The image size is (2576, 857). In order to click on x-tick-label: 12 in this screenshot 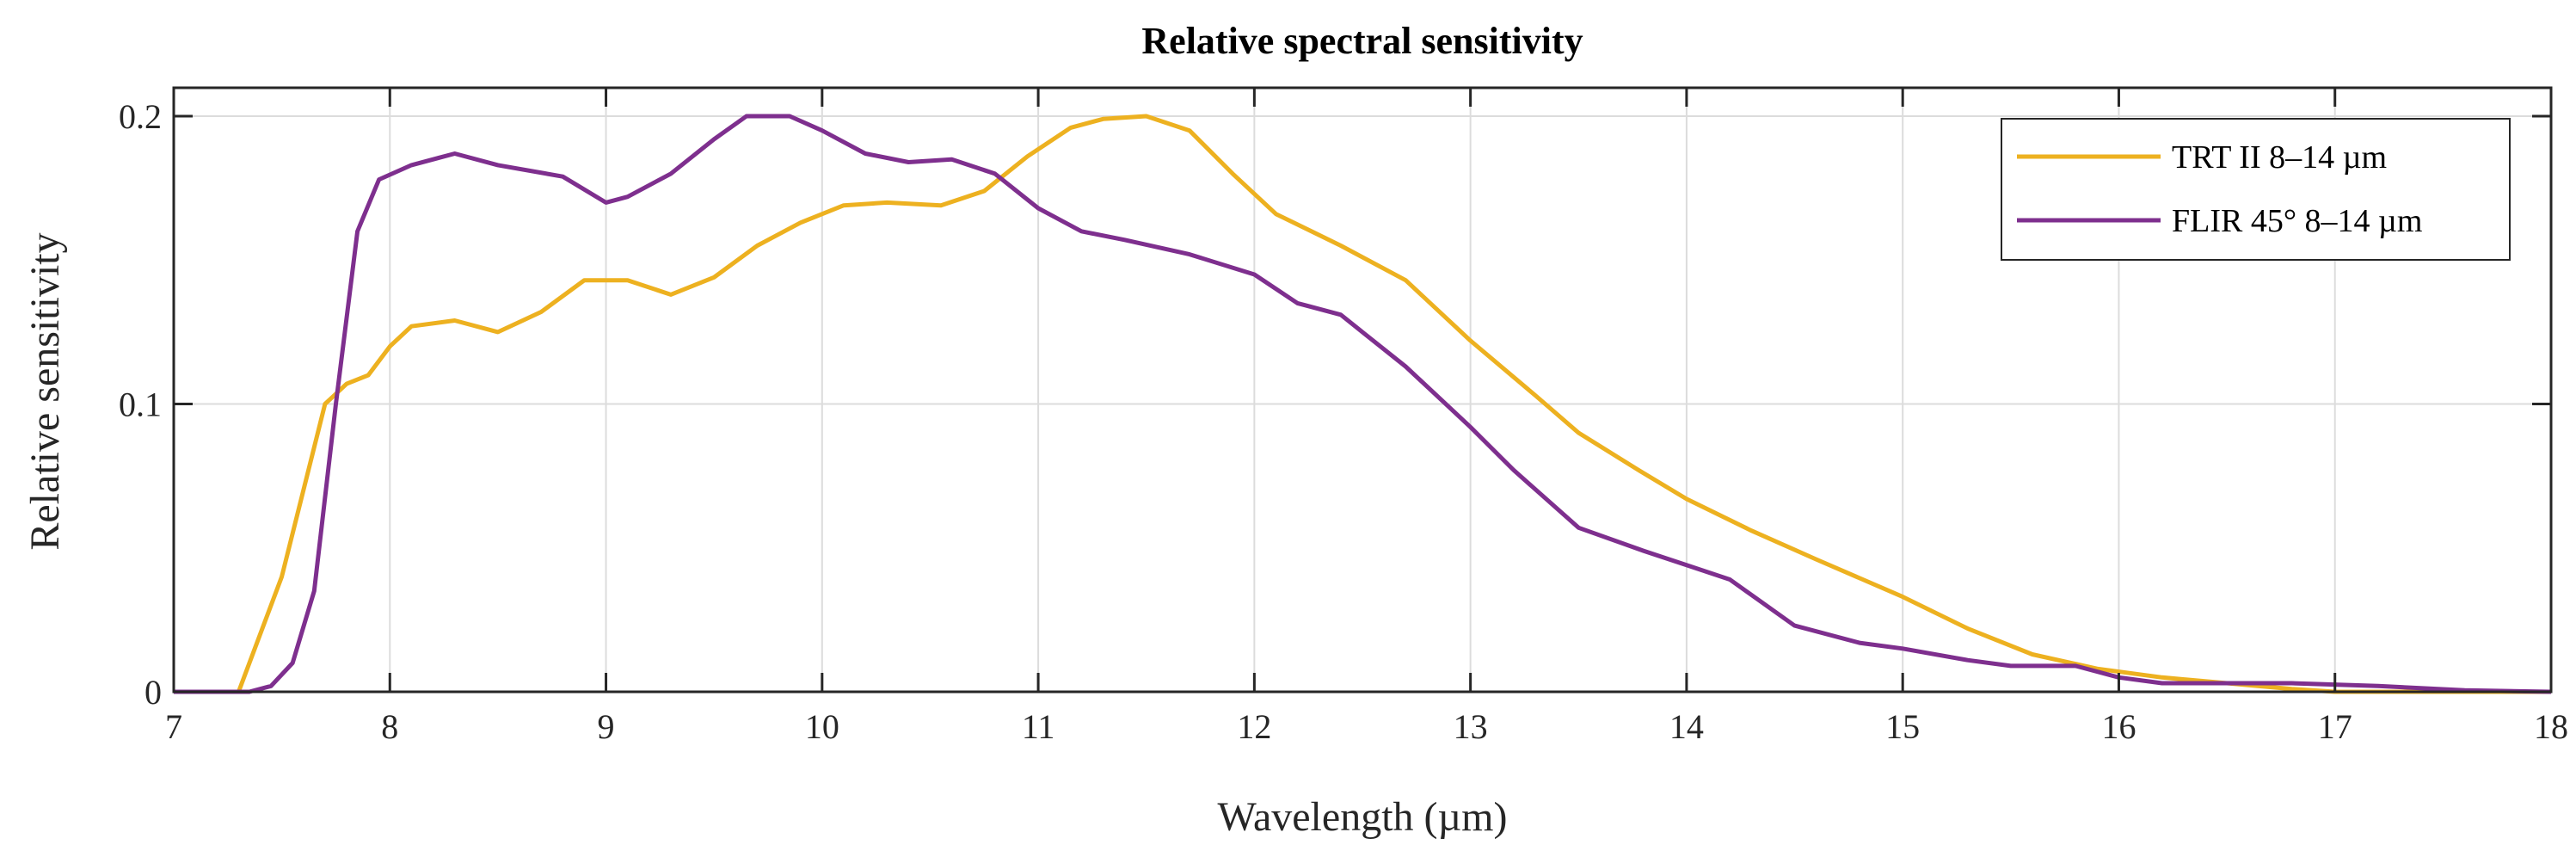, I will do `click(1254, 726)`.